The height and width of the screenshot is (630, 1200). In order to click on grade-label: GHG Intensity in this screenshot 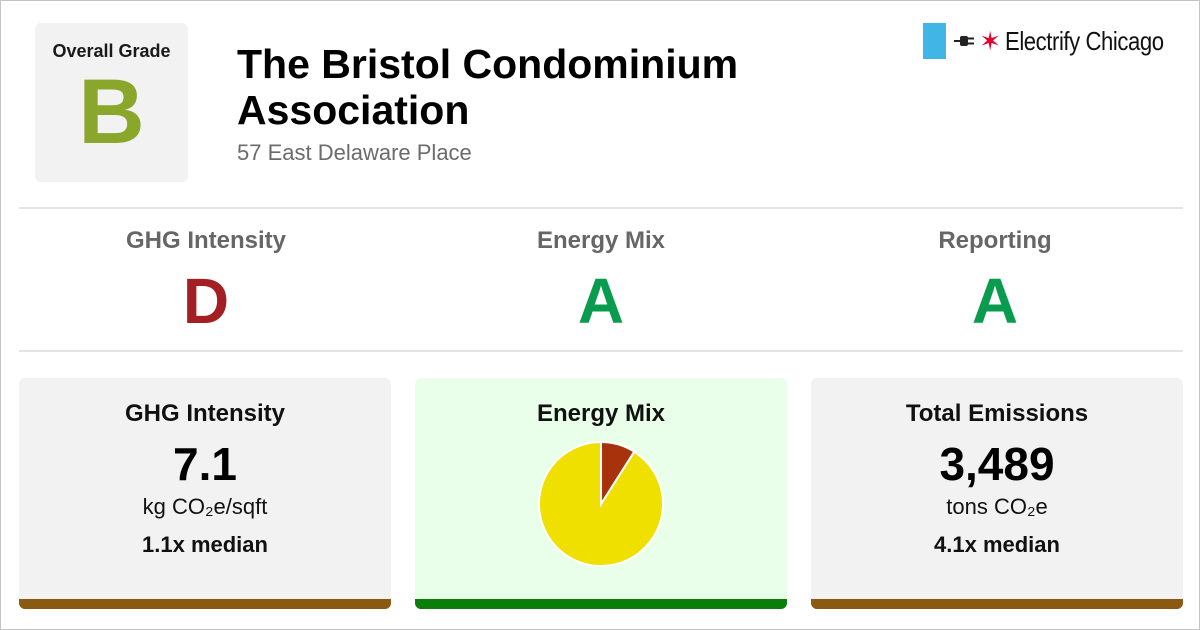, I will do `click(206, 240)`.